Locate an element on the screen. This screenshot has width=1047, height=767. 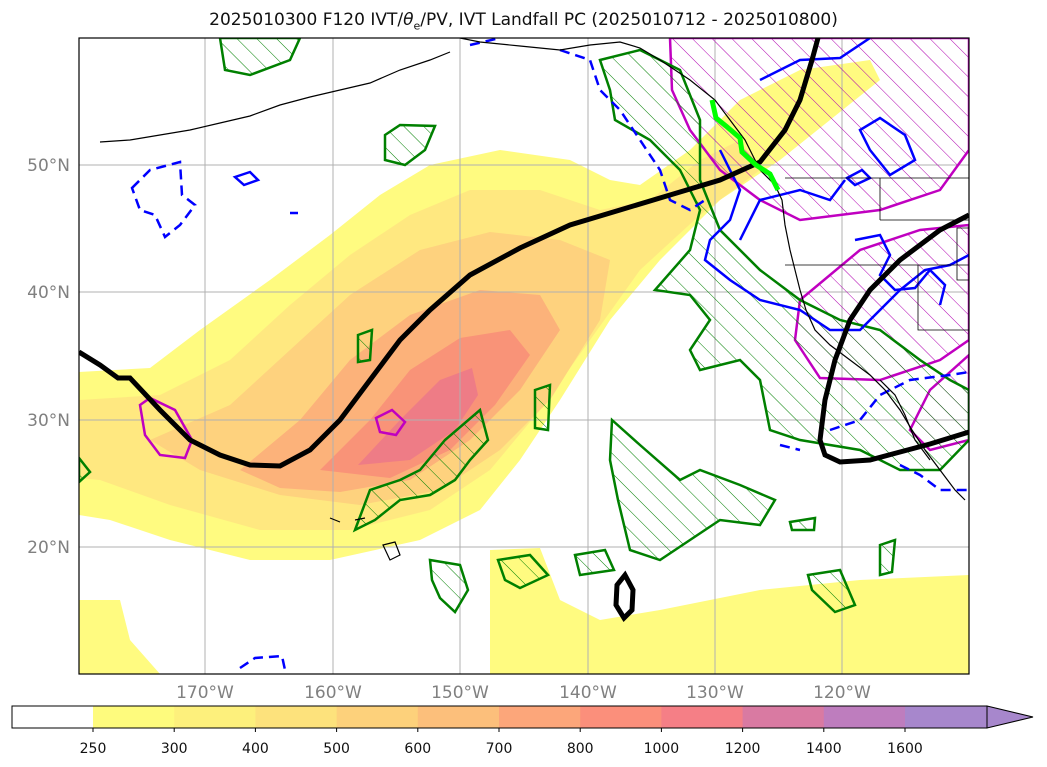
green-region-s1 is located at coordinates (692, 489).